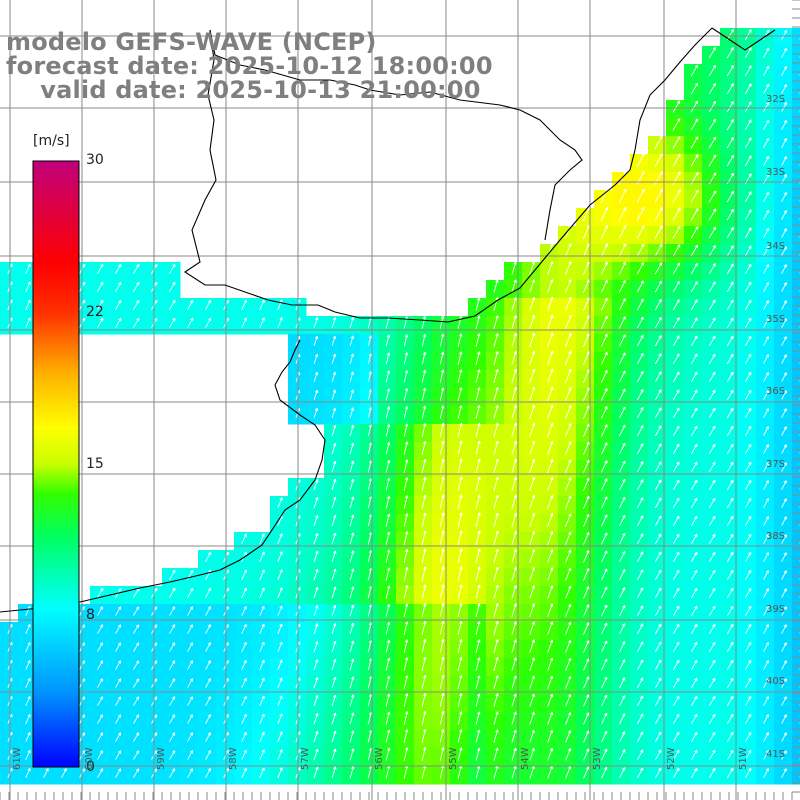  I want to click on colorbar-tick-8: 8, so click(90, 615).